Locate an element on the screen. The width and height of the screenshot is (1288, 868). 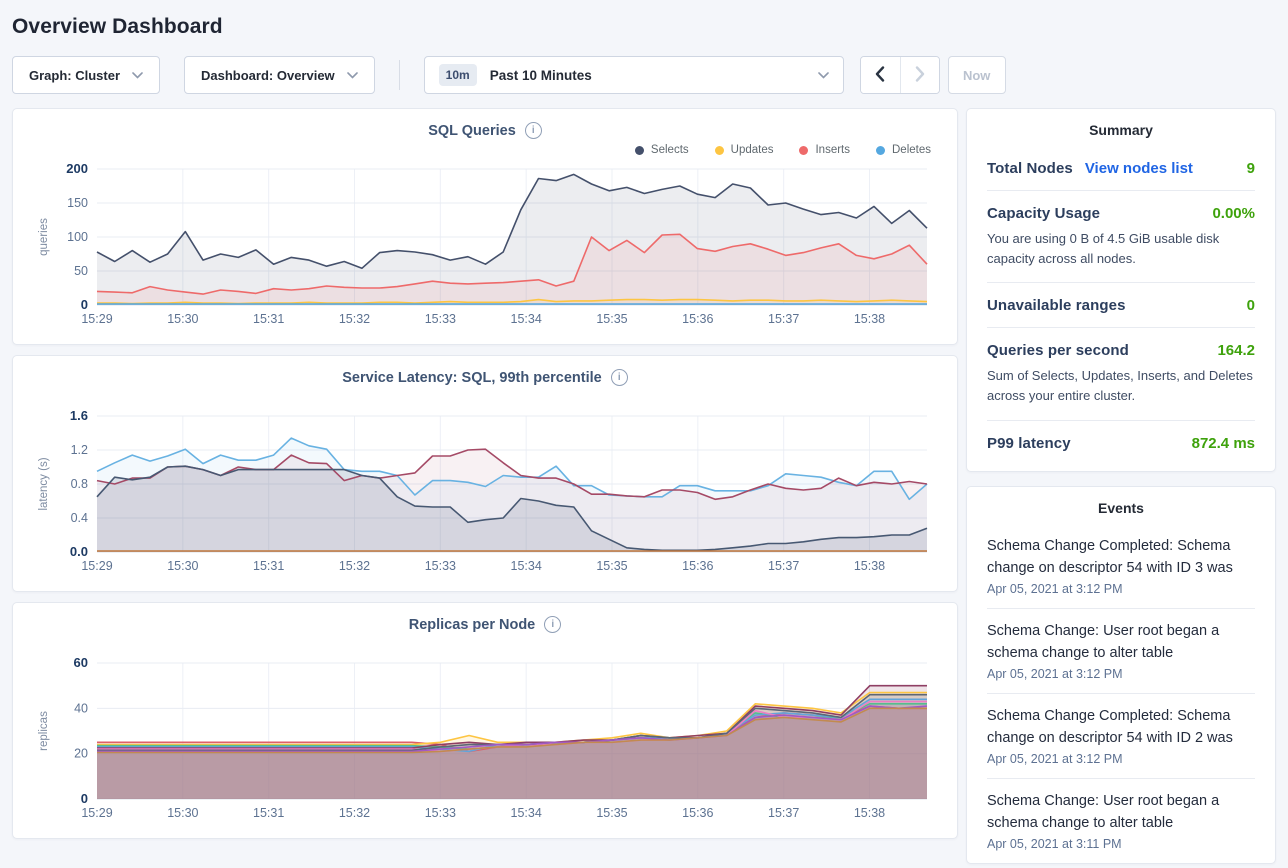
svg-text: 1.6 is located at coordinates (79, 415).